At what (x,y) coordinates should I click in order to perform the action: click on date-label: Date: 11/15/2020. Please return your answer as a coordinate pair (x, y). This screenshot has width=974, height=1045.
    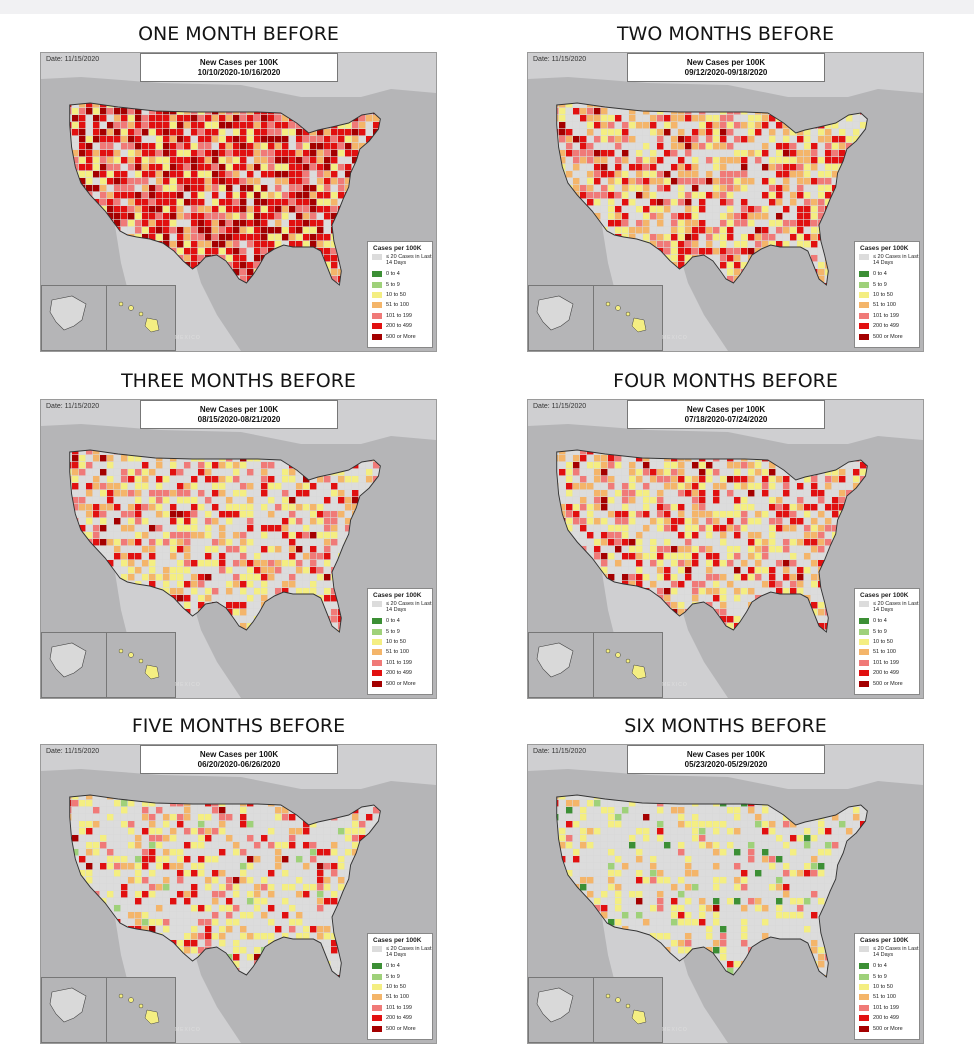
    Looking at the image, I should click on (73, 406).